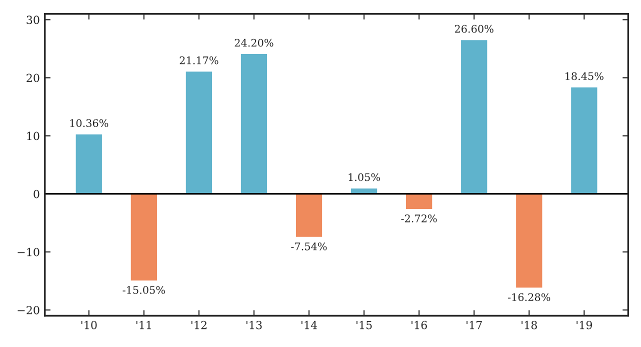 The width and height of the screenshot is (641, 347). Describe the element at coordinates (143, 290) in the screenshot. I see `data-label: -15.05%` at that location.